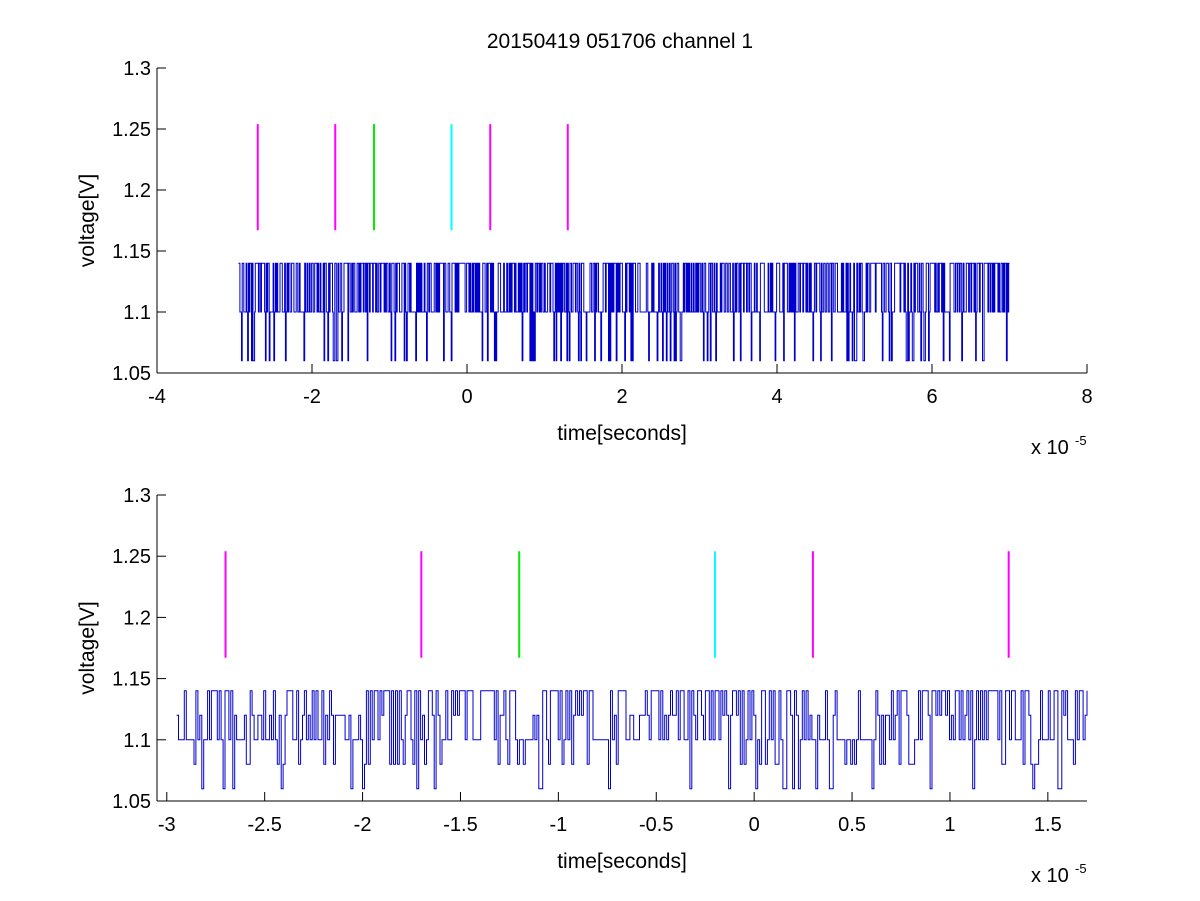 The width and height of the screenshot is (1200, 901). What do you see at coordinates (620, 41) in the screenshot?
I see `figure-title: 20150419 051706 channel 1` at bounding box center [620, 41].